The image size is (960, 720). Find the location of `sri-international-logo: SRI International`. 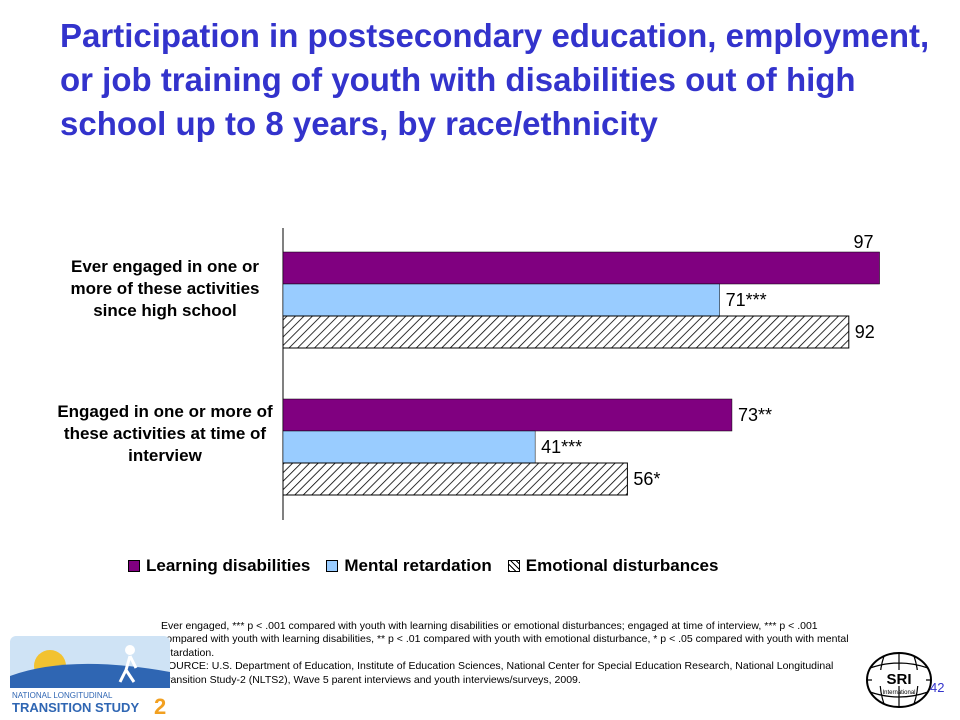

sri-international-logo: SRI International is located at coordinates (899, 680).